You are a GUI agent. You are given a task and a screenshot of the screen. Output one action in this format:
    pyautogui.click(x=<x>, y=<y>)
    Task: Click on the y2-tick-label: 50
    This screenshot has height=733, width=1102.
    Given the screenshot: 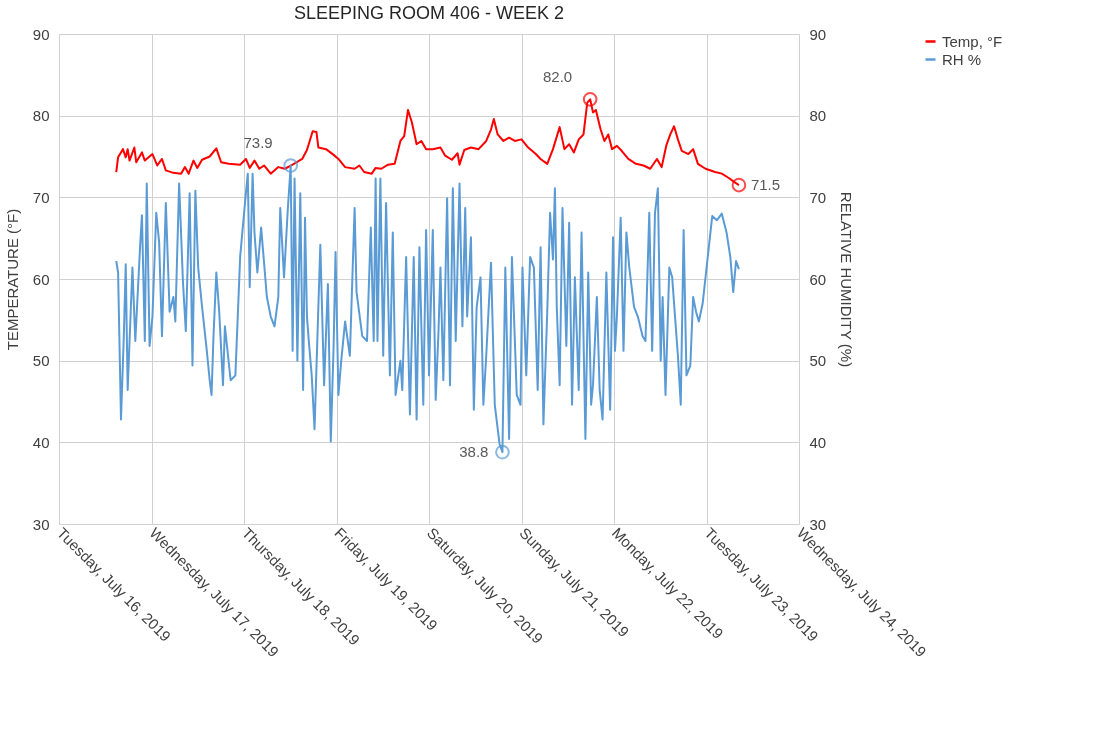 What is the action you would take?
    pyautogui.click(x=818, y=361)
    